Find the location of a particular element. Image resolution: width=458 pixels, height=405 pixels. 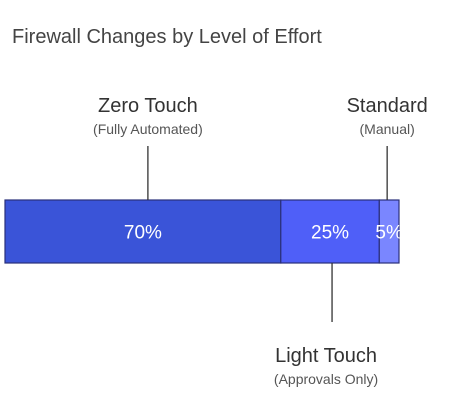

bar-segment-standard is located at coordinates (389, 231).